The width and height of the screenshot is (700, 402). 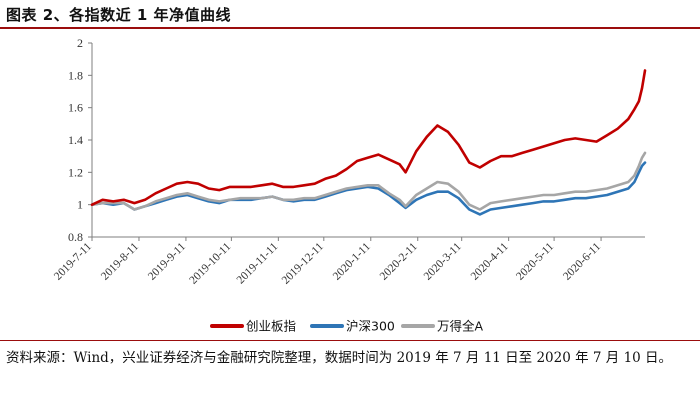 I want to click on x-tick-label: 2020-2-11, so click(x=399, y=261).